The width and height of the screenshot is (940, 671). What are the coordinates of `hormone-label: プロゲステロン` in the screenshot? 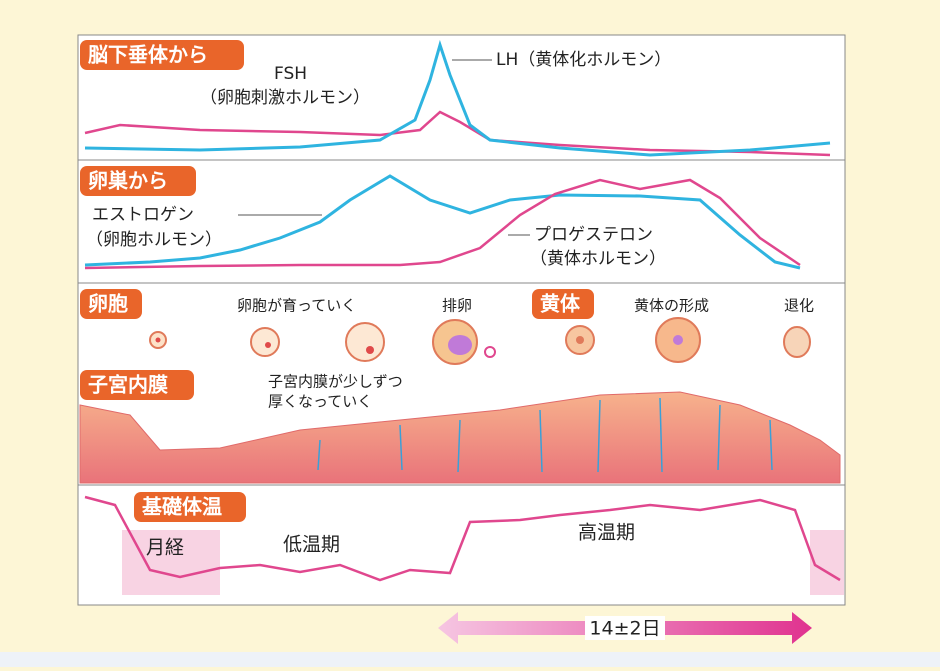 It's located at (593, 235).